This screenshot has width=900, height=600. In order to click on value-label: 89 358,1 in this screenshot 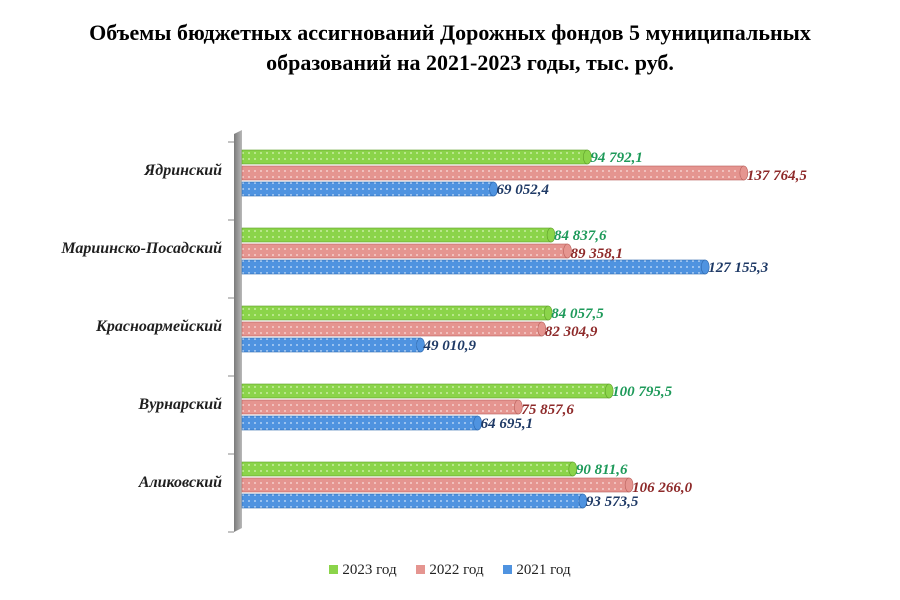, I will do `click(597, 254)`.